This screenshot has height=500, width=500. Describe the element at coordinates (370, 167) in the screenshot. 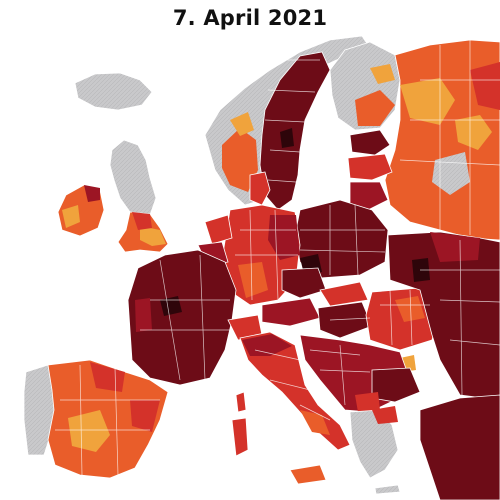

I see `region-latvia` at that location.